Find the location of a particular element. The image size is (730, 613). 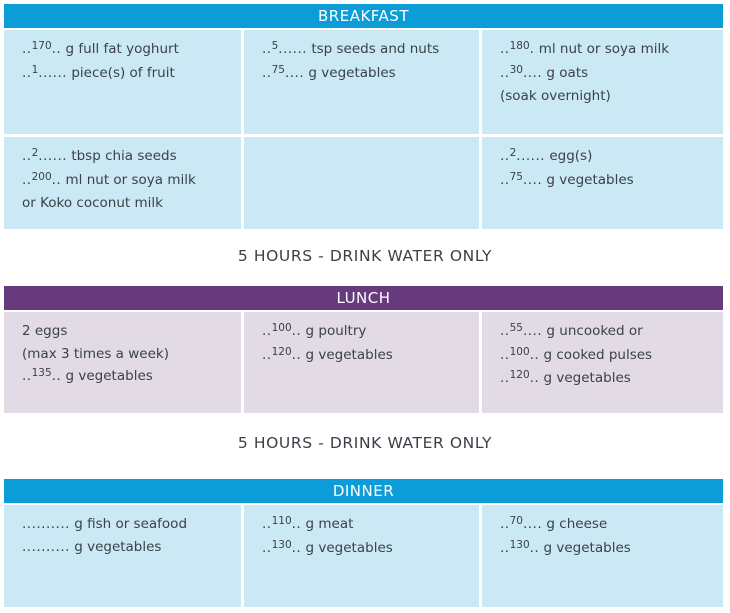

lunch-cell: ..100.. g poultry ..120.. g vegetables is located at coordinates (361, 362).